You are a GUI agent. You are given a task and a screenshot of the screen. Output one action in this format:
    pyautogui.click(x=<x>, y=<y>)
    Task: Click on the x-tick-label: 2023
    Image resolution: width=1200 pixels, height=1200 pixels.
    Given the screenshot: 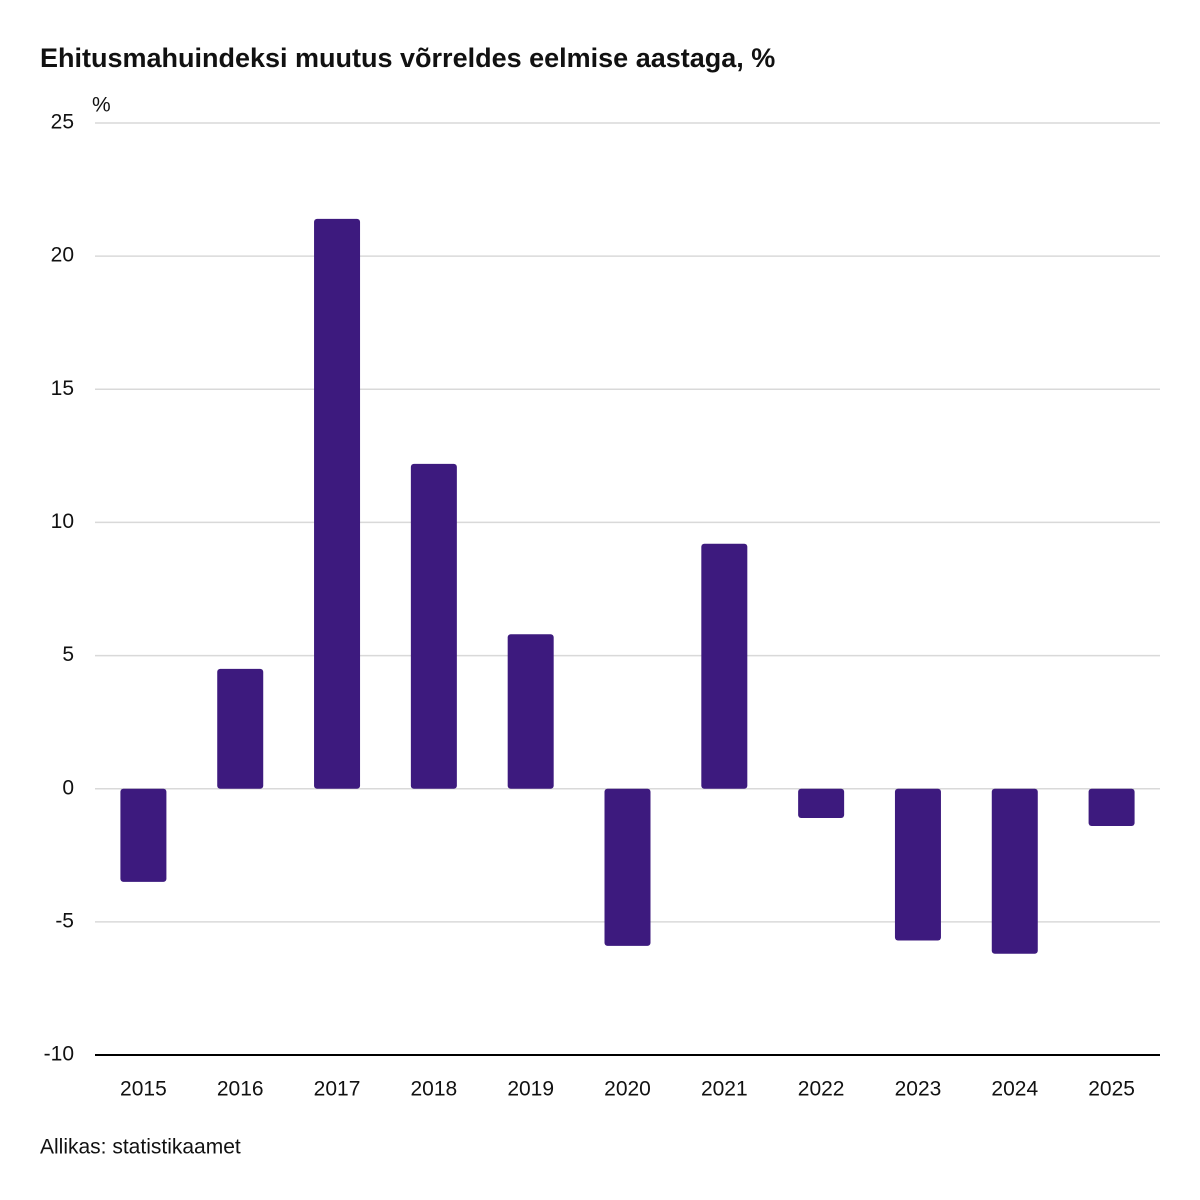 What is the action you would take?
    pyautogui.click(x=918, y=1089)
    